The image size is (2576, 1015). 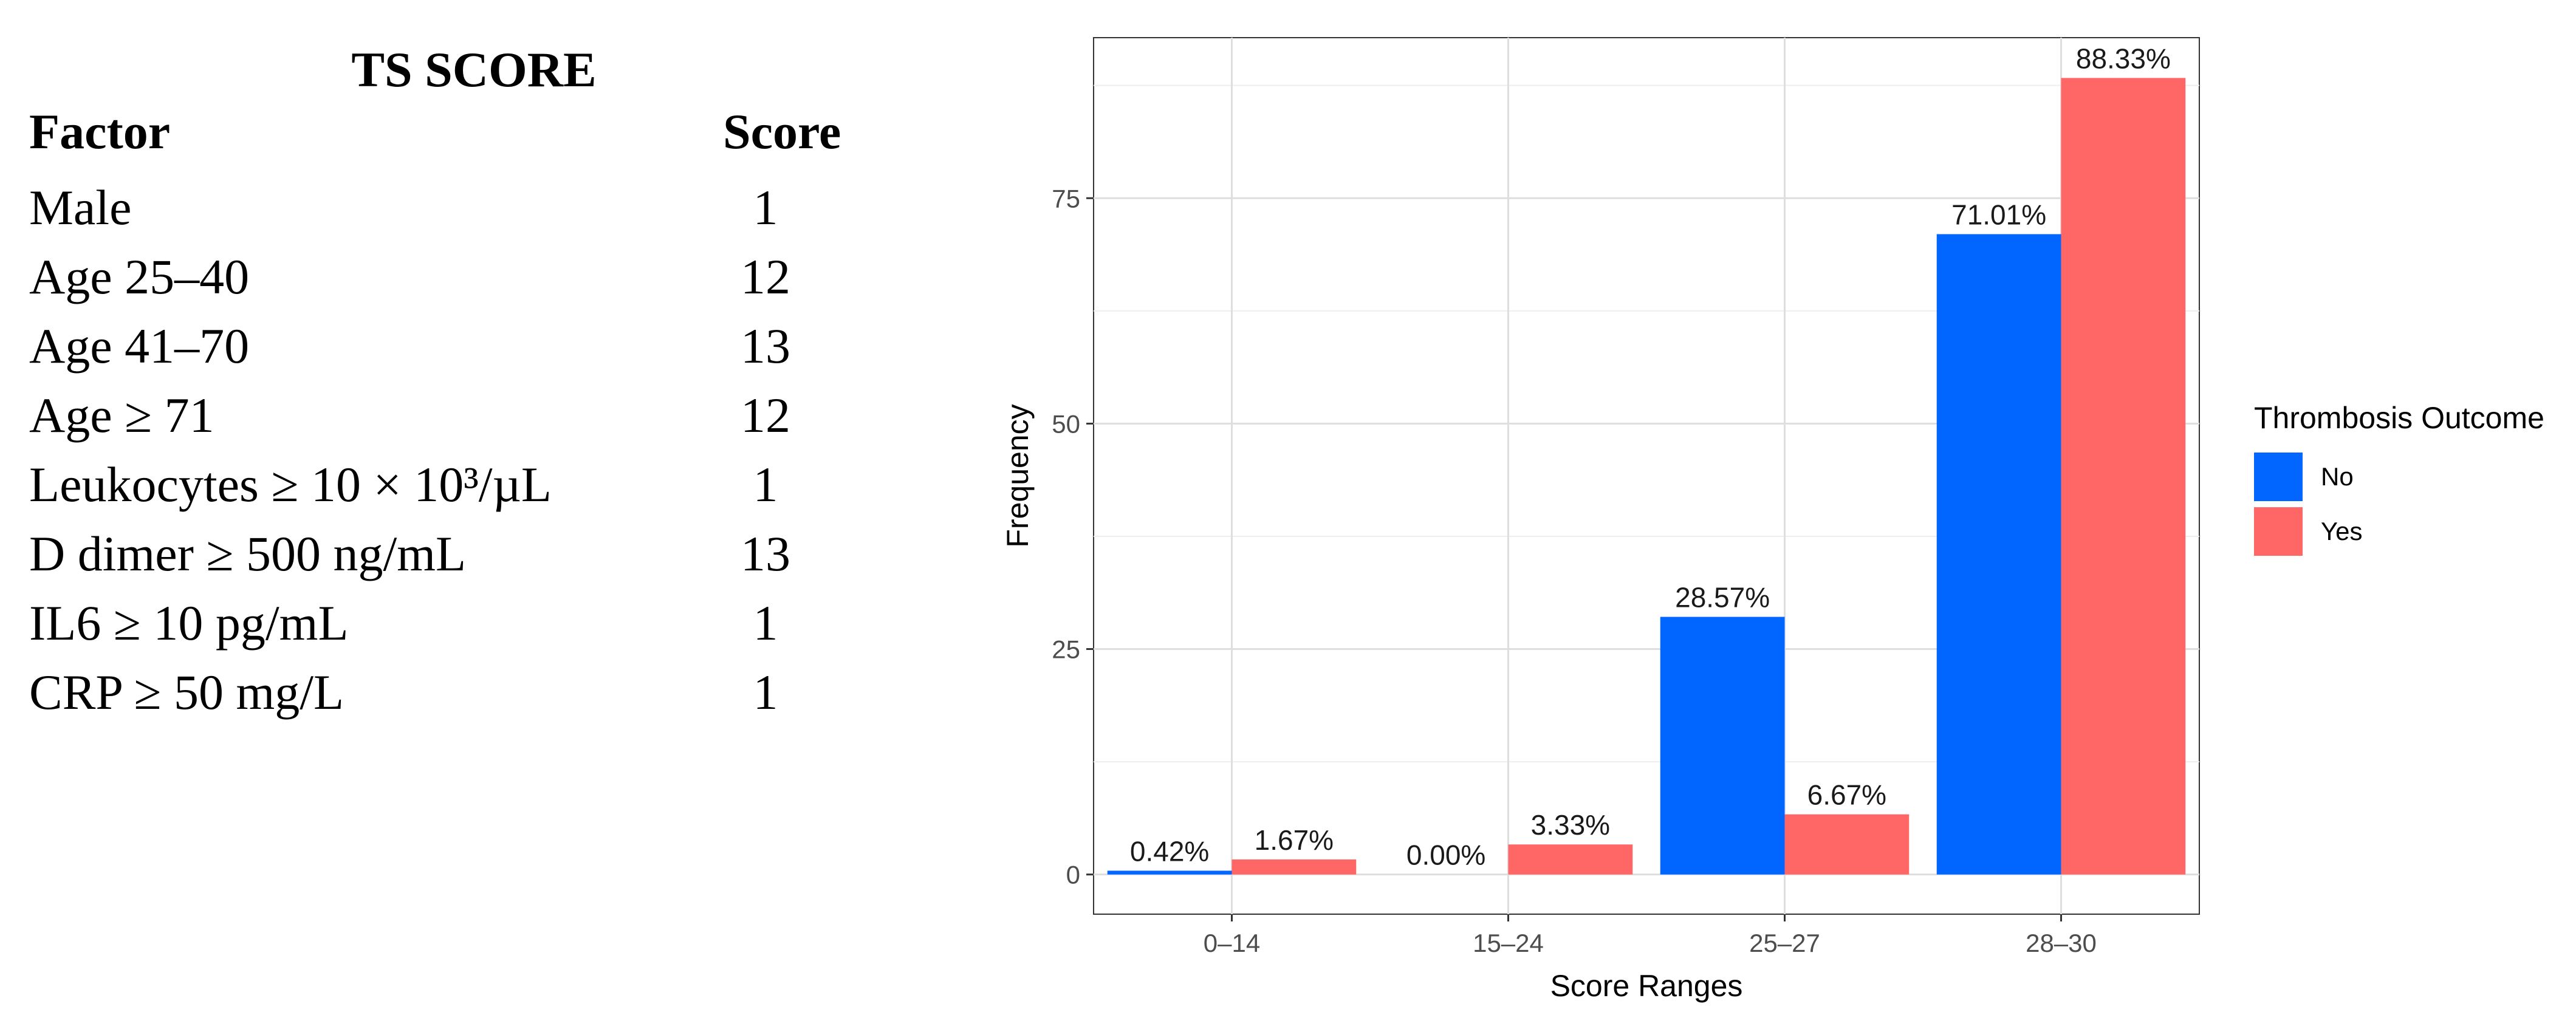 What do you see at coordinates (1446, 855) in the screenshot?
I see `data-label: 0.00%` at bounding box center [1446, 855].